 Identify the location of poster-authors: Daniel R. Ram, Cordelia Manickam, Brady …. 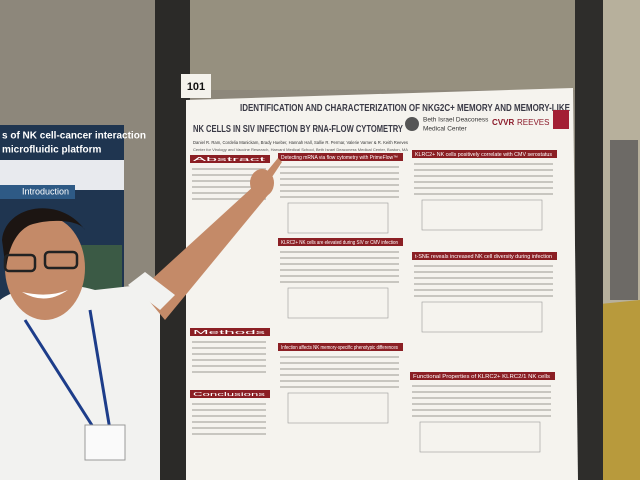
(301, 142).